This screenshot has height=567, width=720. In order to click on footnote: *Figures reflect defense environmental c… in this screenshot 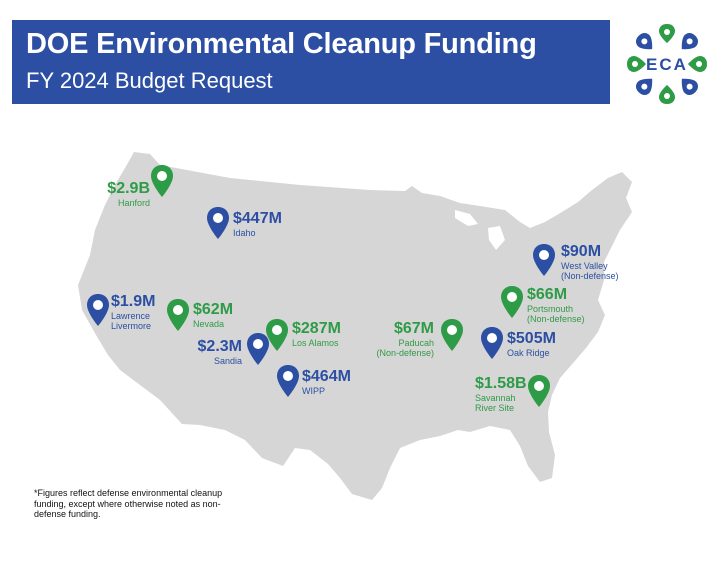, I will do `click(128, 503)`.